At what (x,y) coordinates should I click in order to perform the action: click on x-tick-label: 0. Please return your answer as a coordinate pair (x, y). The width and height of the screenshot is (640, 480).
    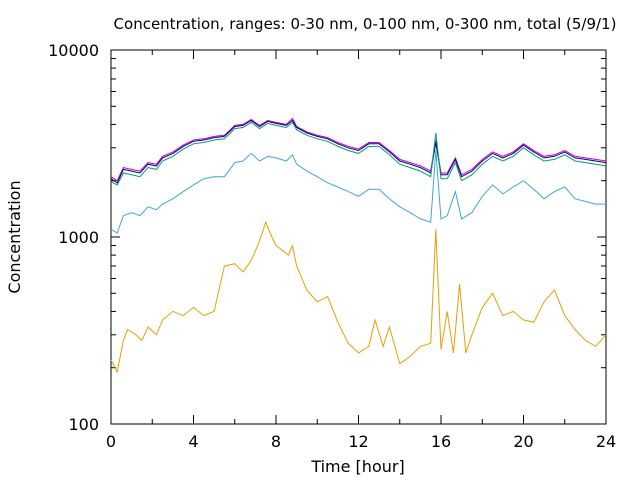
    Looking at the image, I should click on (111, 441).